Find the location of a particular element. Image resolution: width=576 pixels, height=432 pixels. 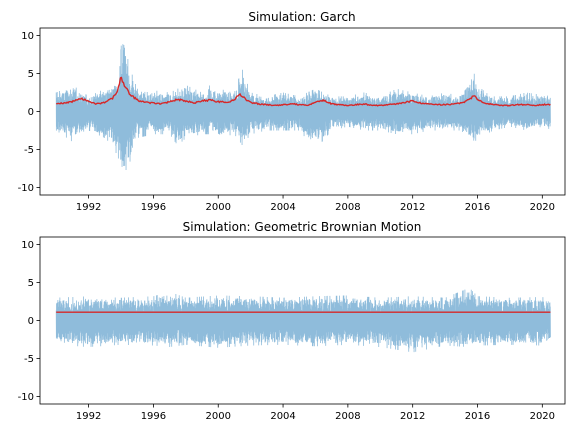

chart-title-garch: Simulation: Garch is located at coordinates (301, 17).